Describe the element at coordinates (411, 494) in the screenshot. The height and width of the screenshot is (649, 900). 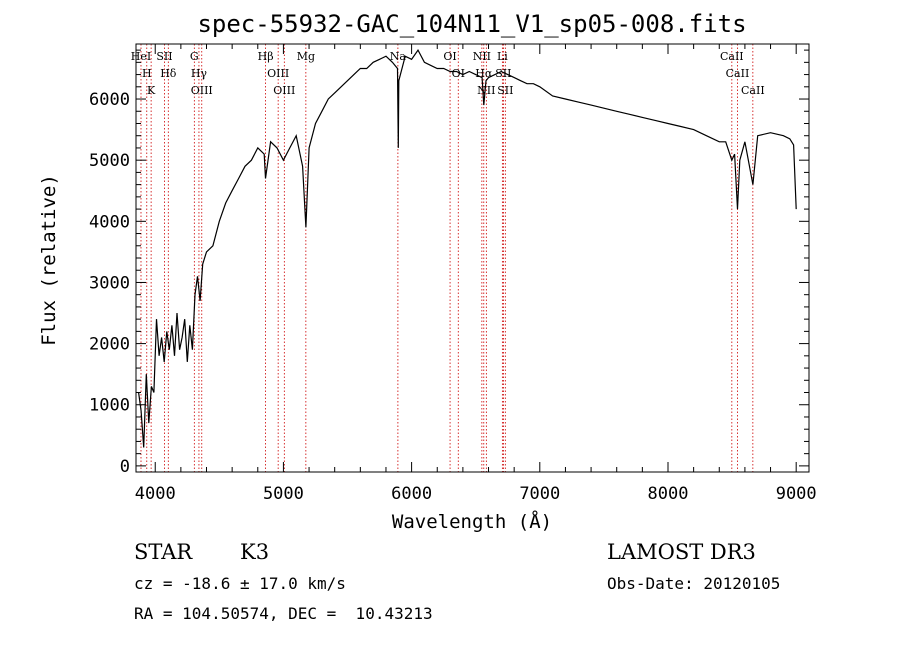
I see `x-tick-label: 6000` at that location.